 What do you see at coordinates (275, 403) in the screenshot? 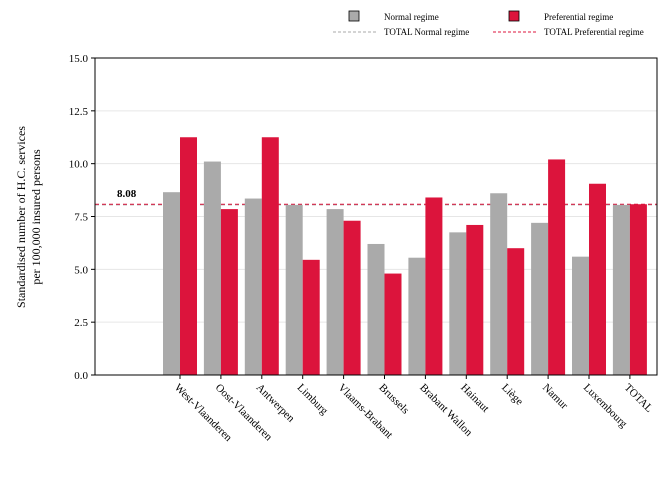
I see `x-tick-label: Antwerpen` at bounding box center [275, 403].